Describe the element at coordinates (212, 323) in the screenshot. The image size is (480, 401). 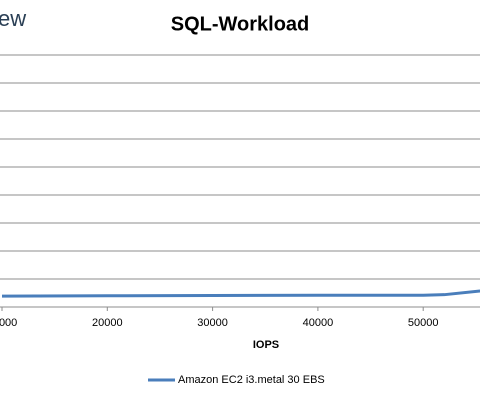
I see `x-tick-label: 30000` at that location.